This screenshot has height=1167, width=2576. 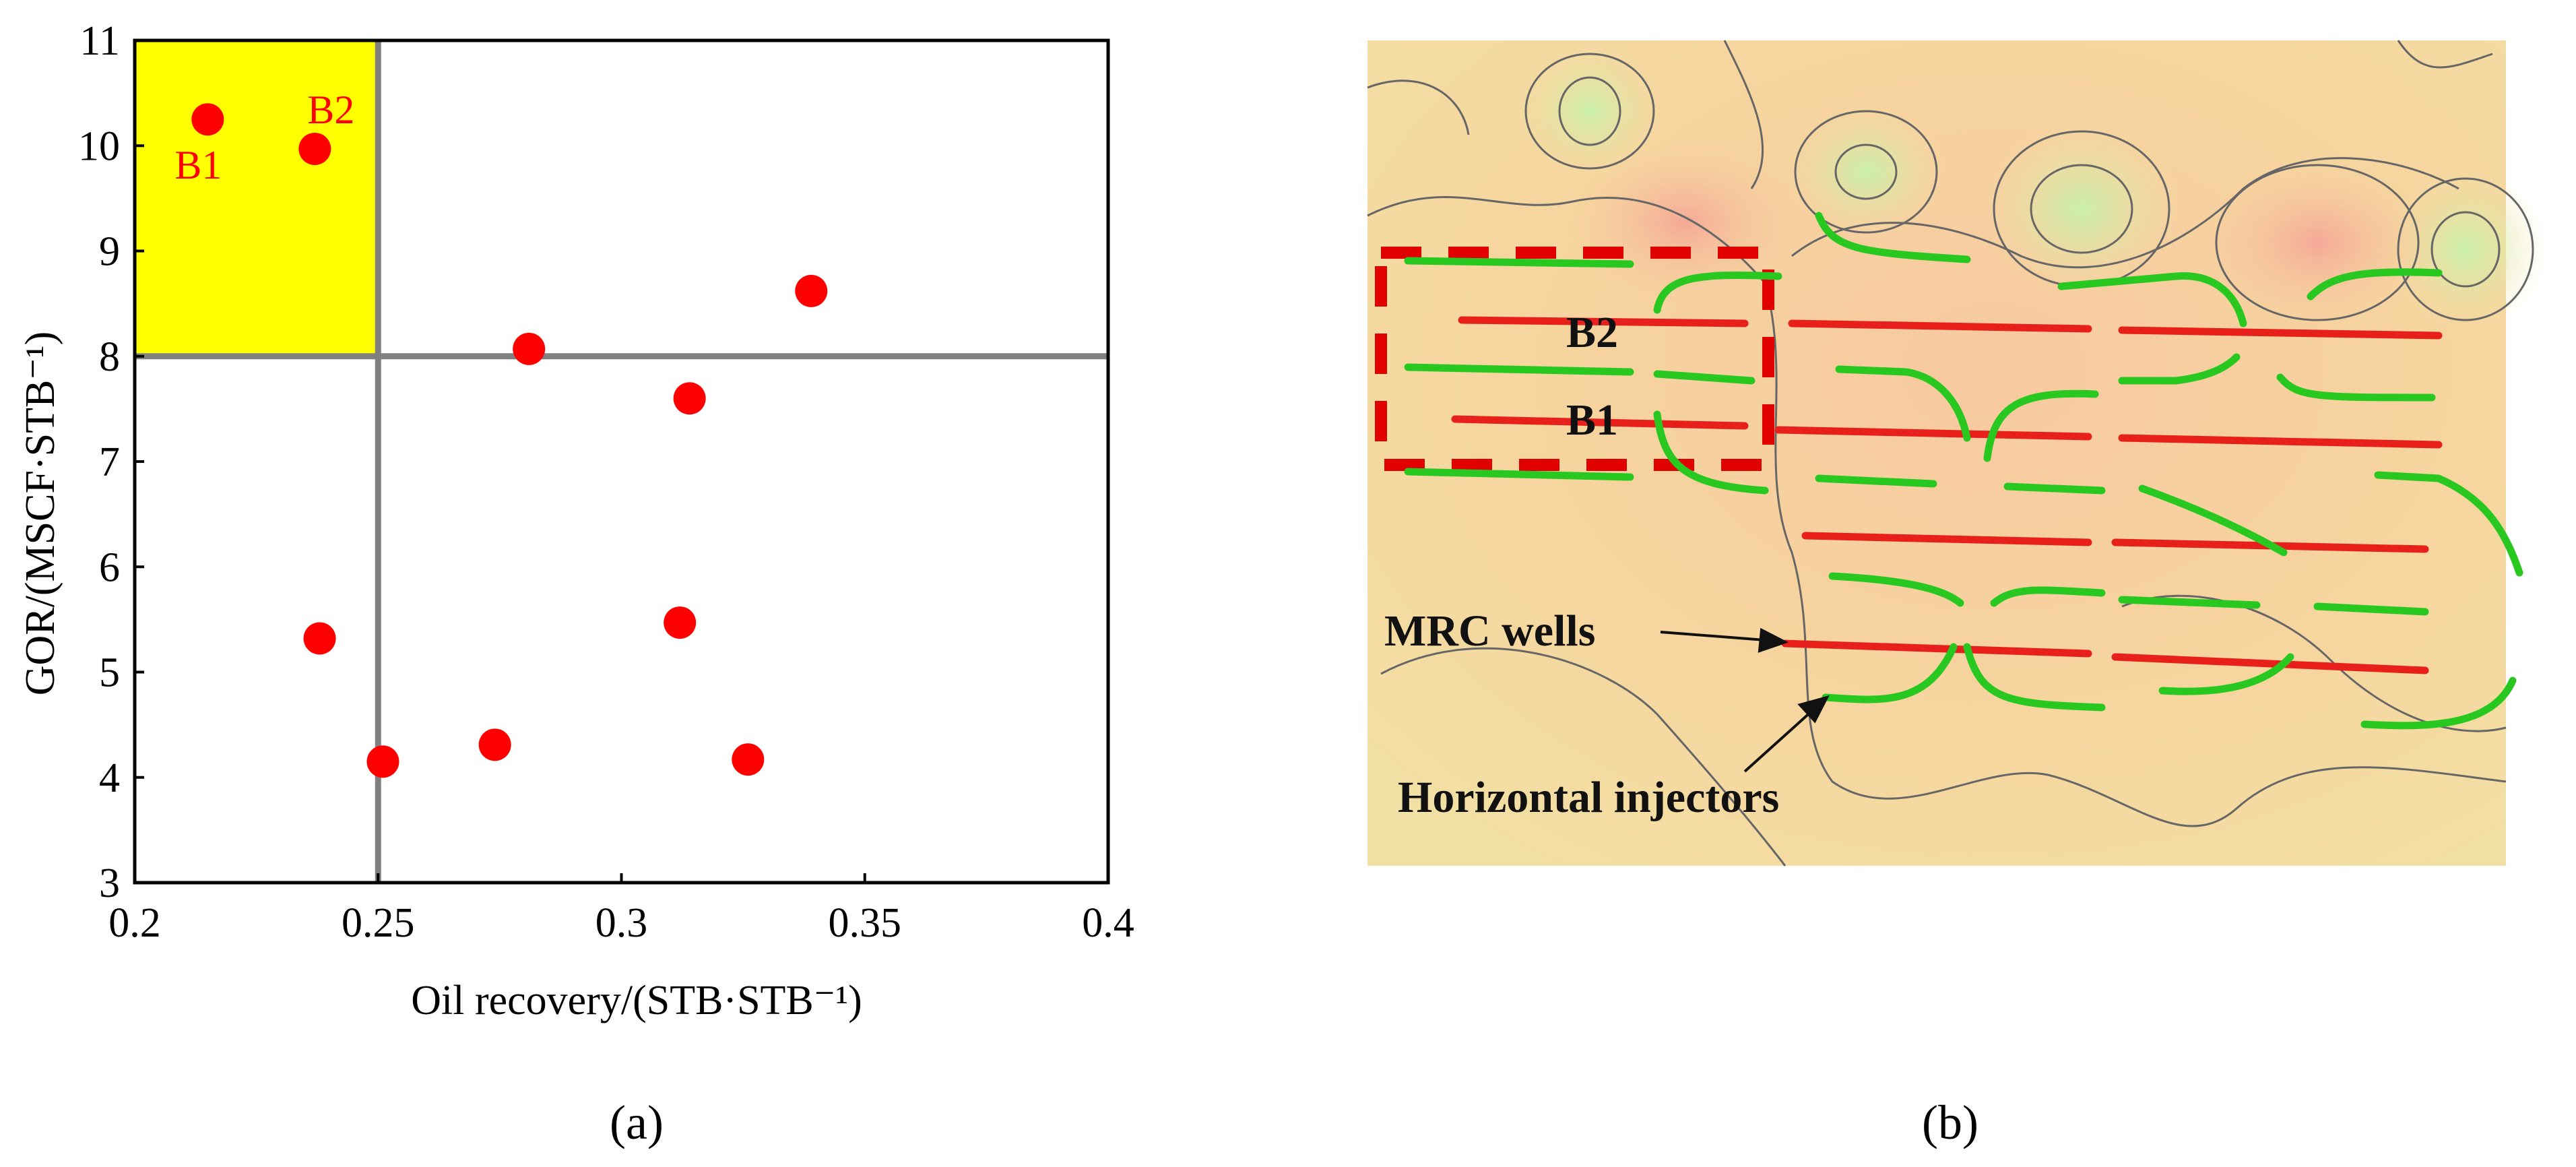 What do you see at coordinates (1778, 741) in the screenshot?
I see `injector-arrow` at bounding box center [1778, 741].